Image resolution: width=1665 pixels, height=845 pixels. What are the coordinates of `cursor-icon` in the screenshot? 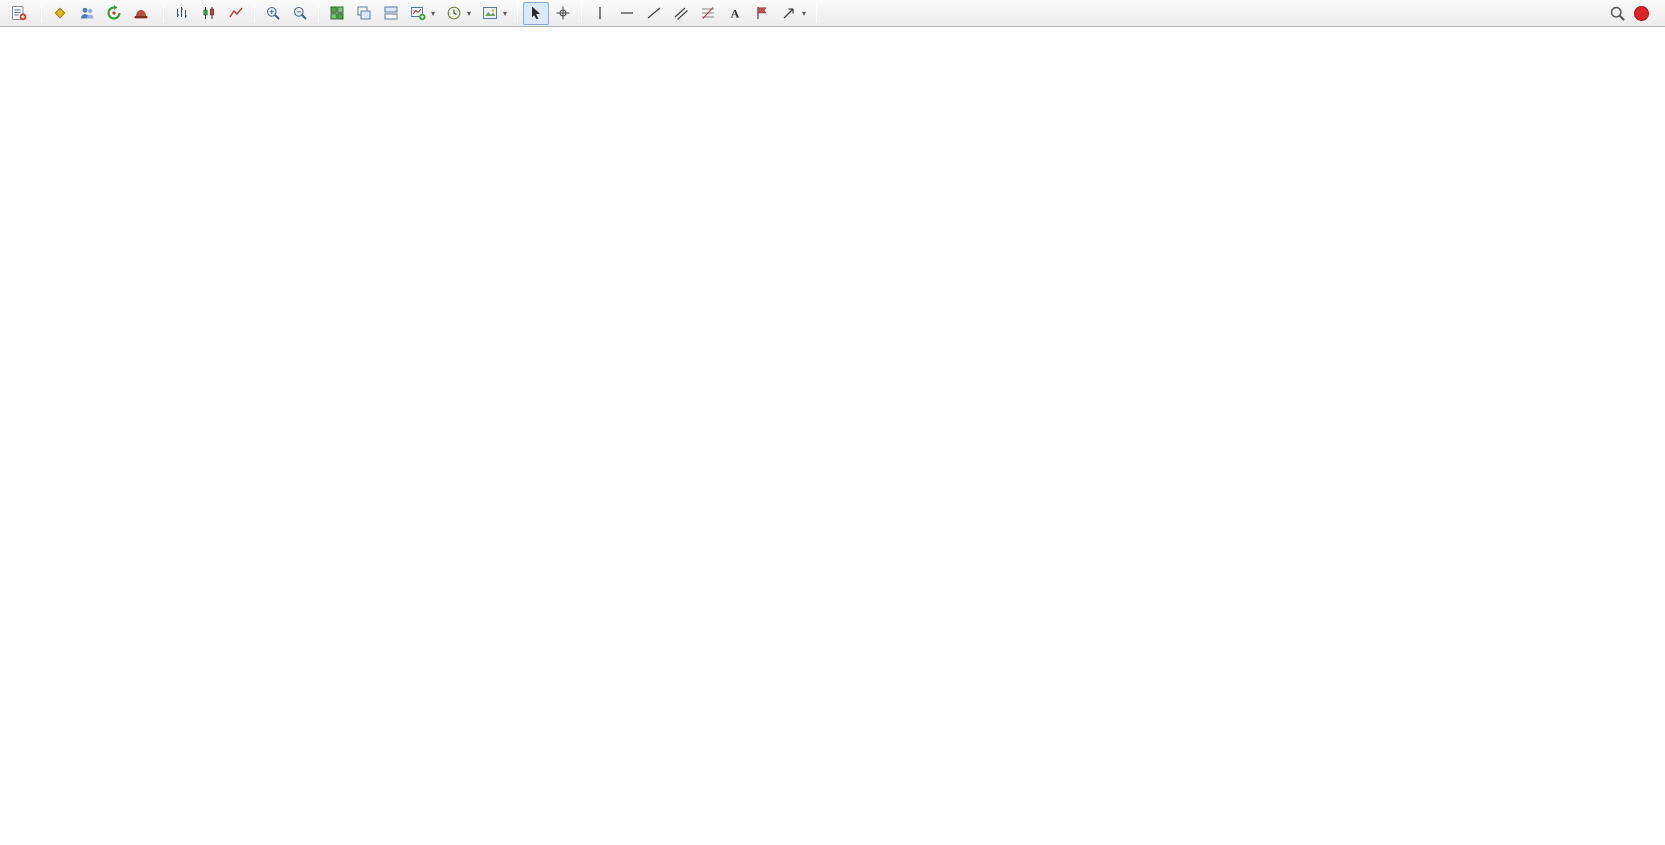 It's located at (536, 13).